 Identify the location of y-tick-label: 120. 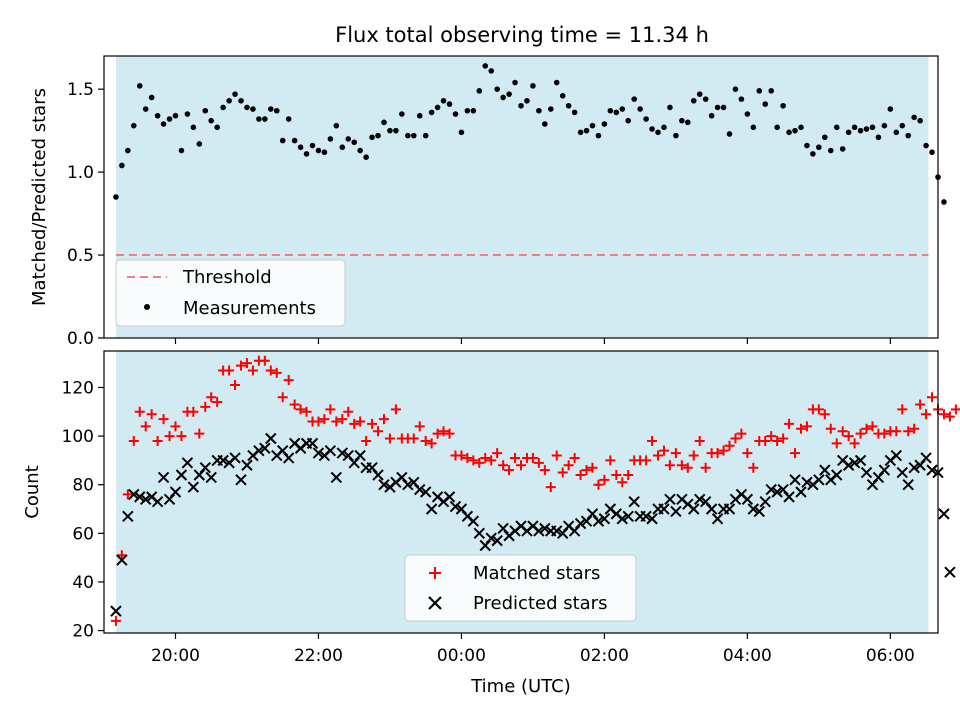
(78, 388).